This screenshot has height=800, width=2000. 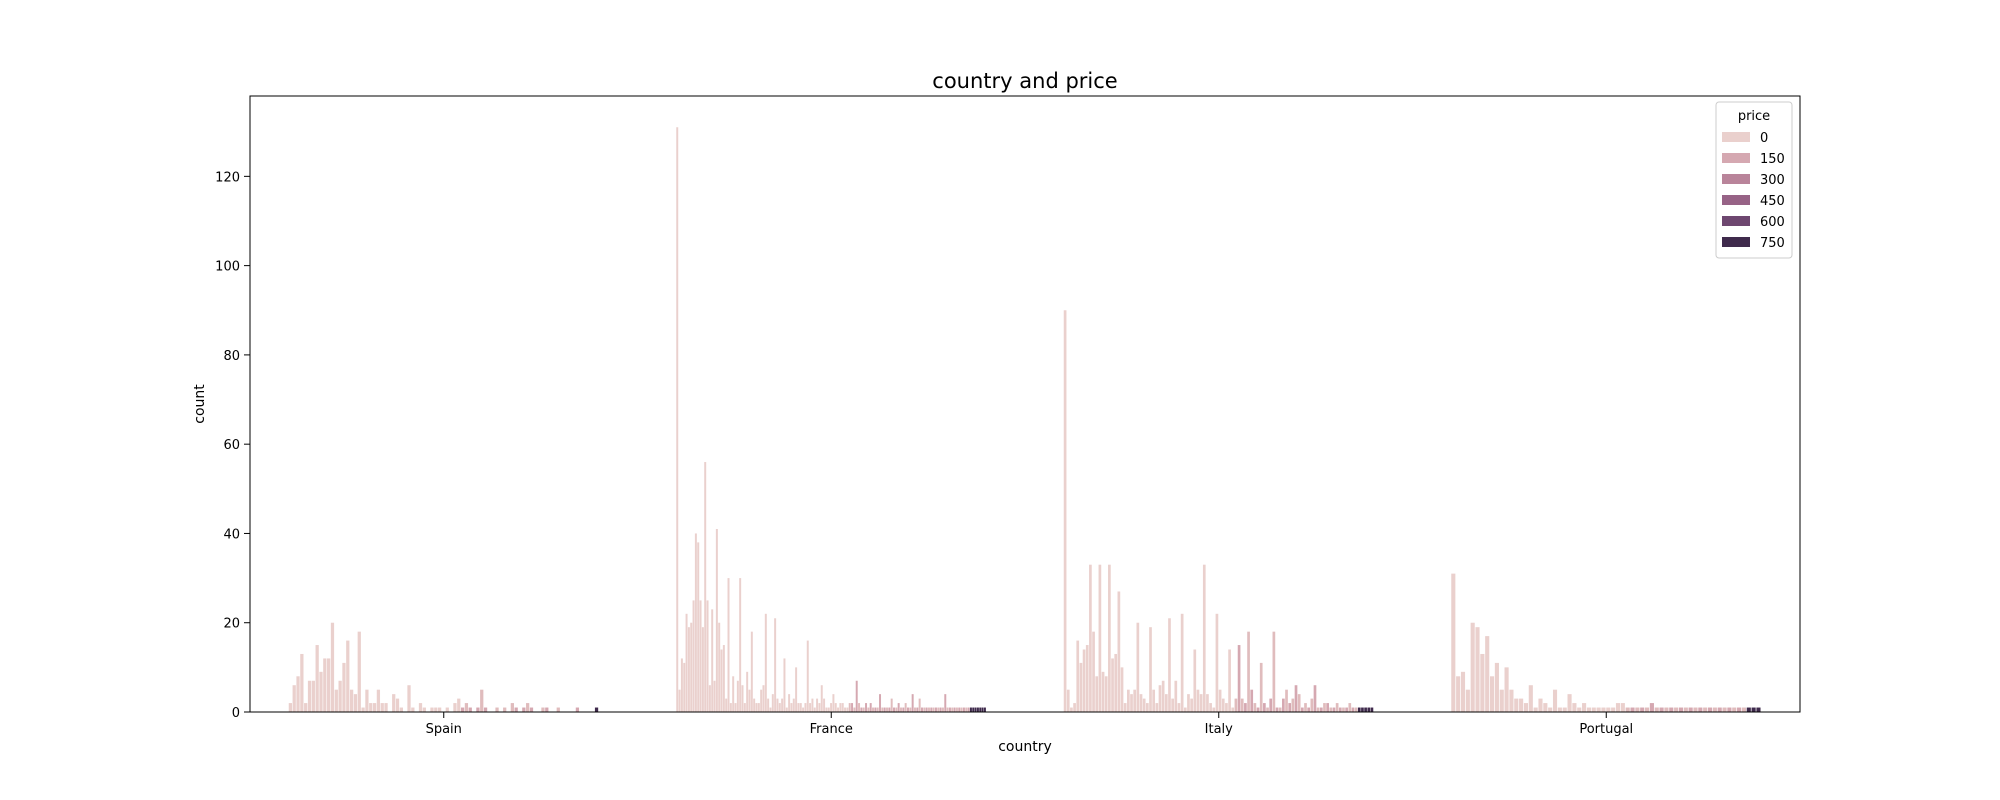 What do you see at coordinates (831, 419) in the screenshot?
I see `bar-group-france` at bounding box center [831, 419].